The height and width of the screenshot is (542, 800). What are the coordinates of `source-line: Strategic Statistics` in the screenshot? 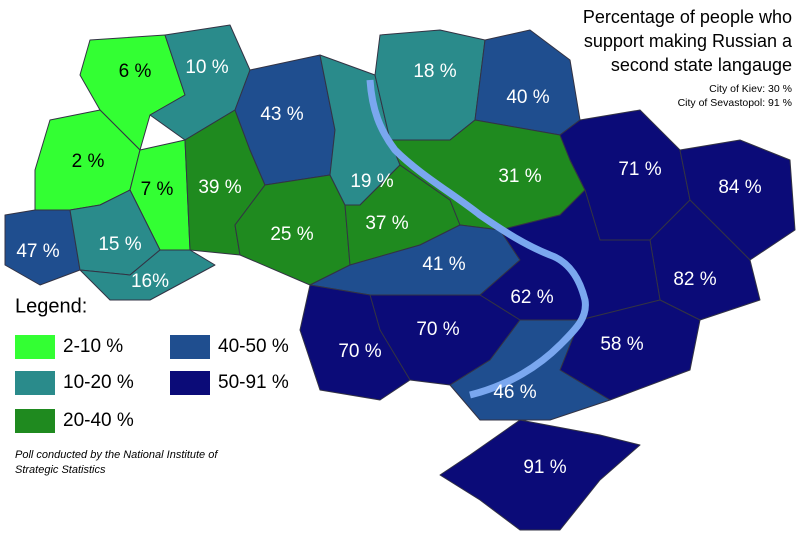 It's located at (60, 470).